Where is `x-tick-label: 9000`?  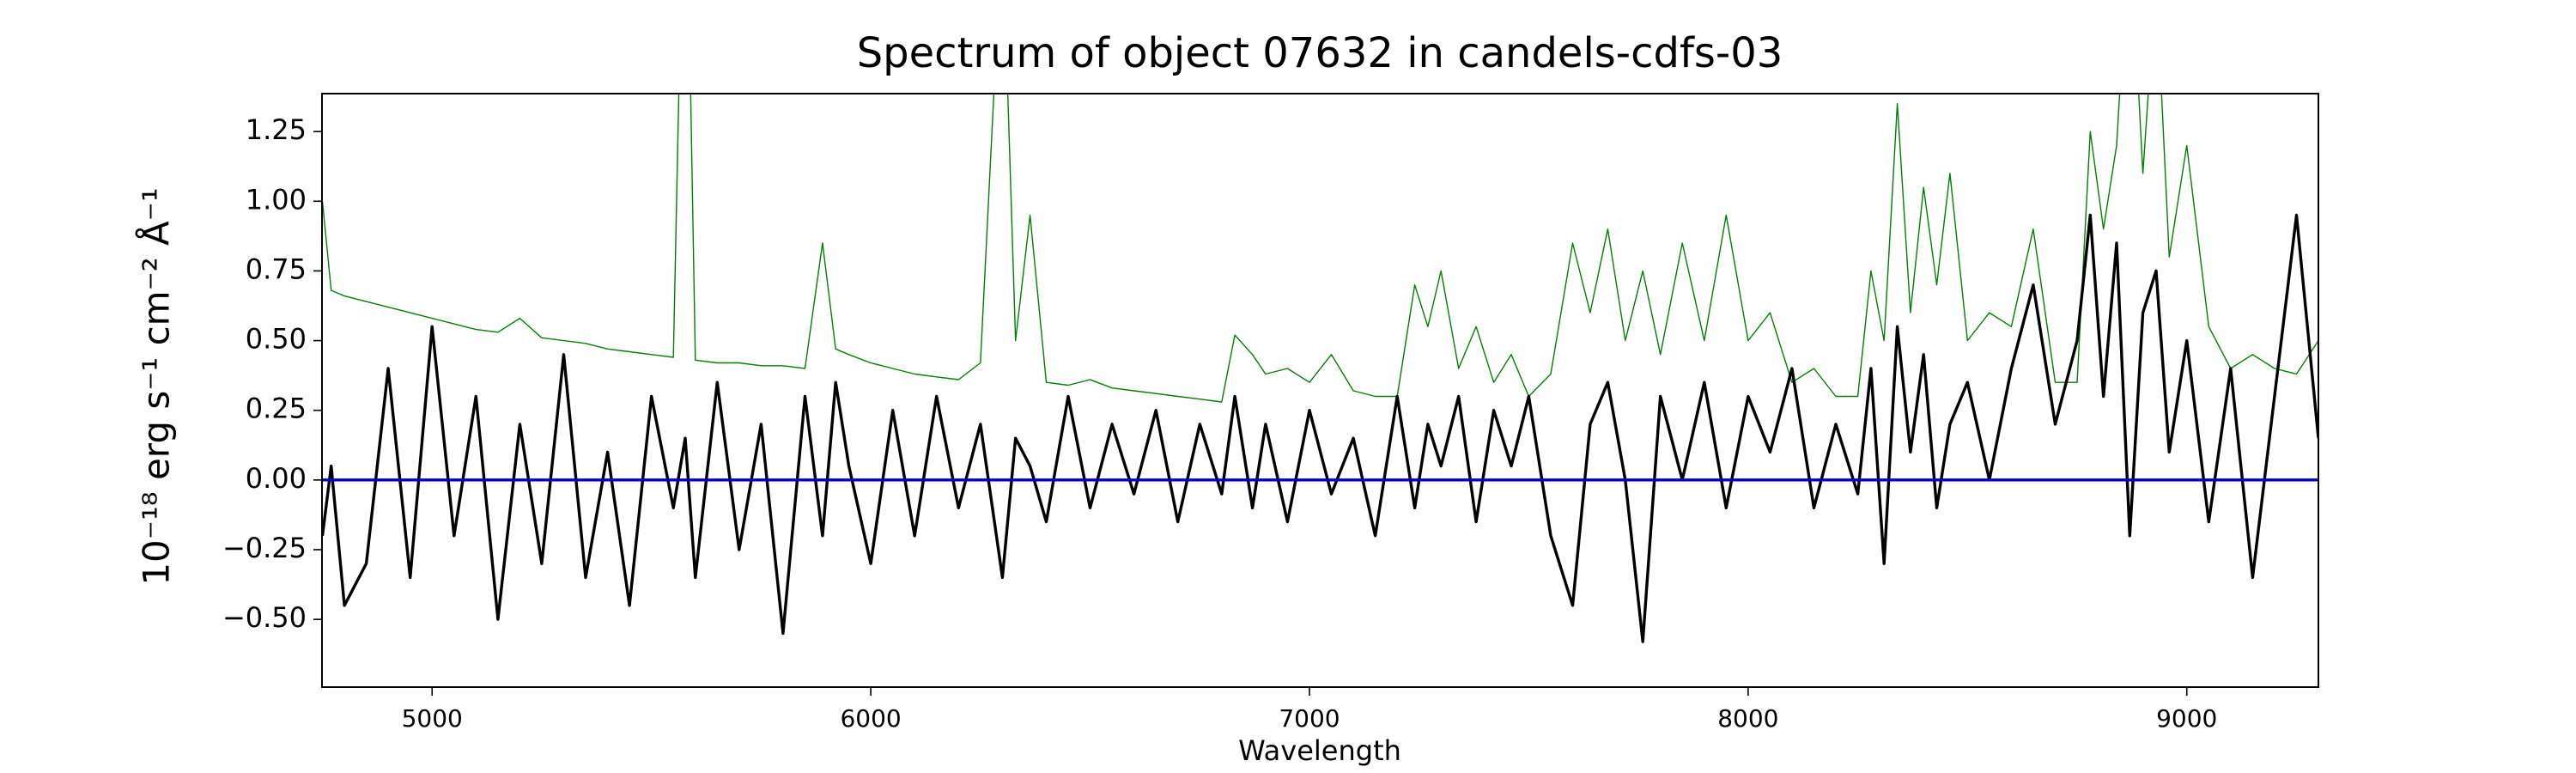
x-tick-label: 9000 is located at coordinates (2186, 718).